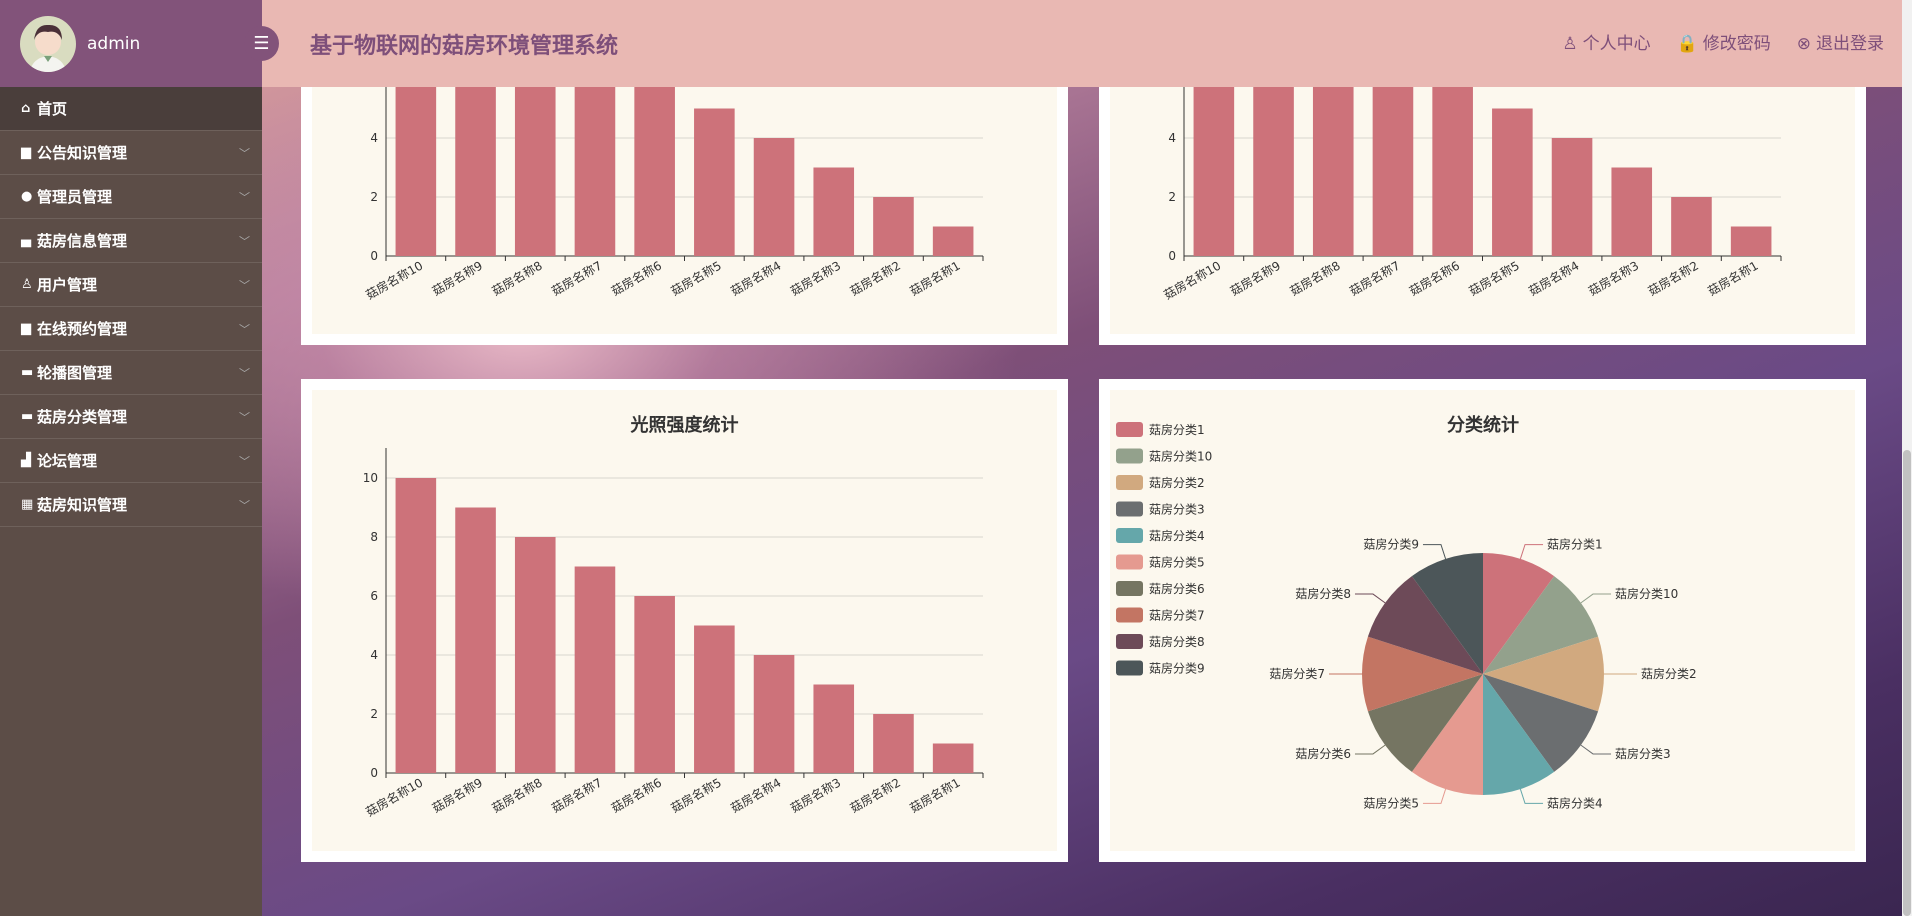 This screenshot has width=1912, height=916. What do you see at coordinates (52, 109) in the screenshot?
I see `sidebar-item-label: 首页` at bounding box center [52, 109].